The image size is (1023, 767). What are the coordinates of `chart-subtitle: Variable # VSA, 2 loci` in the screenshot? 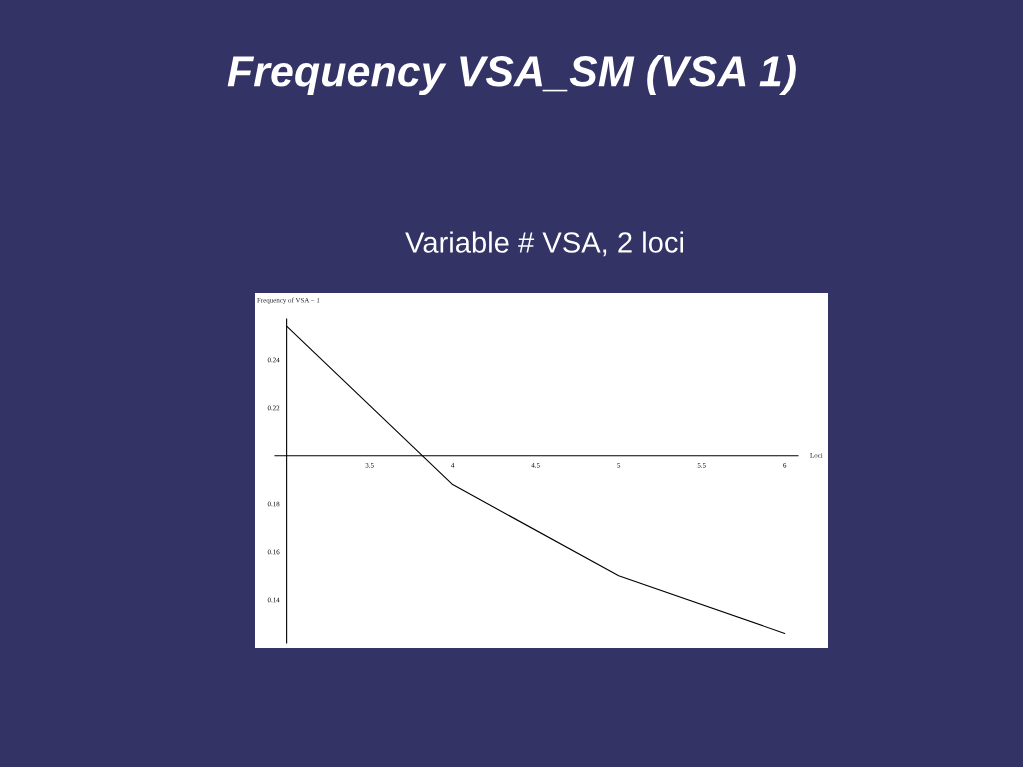 It's located at (544, 244).